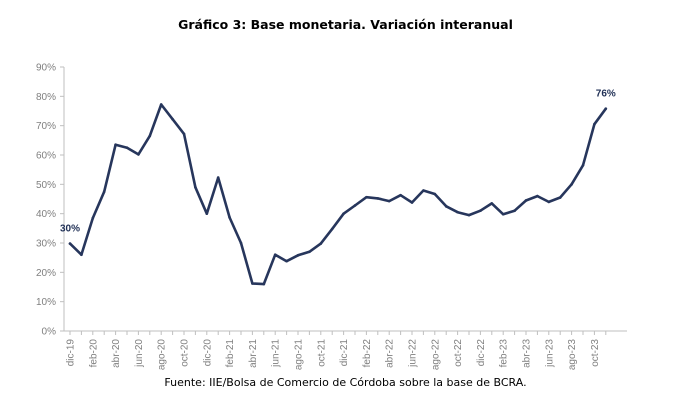  I want to click on y-tick-label: 30%, so click(46, 244).